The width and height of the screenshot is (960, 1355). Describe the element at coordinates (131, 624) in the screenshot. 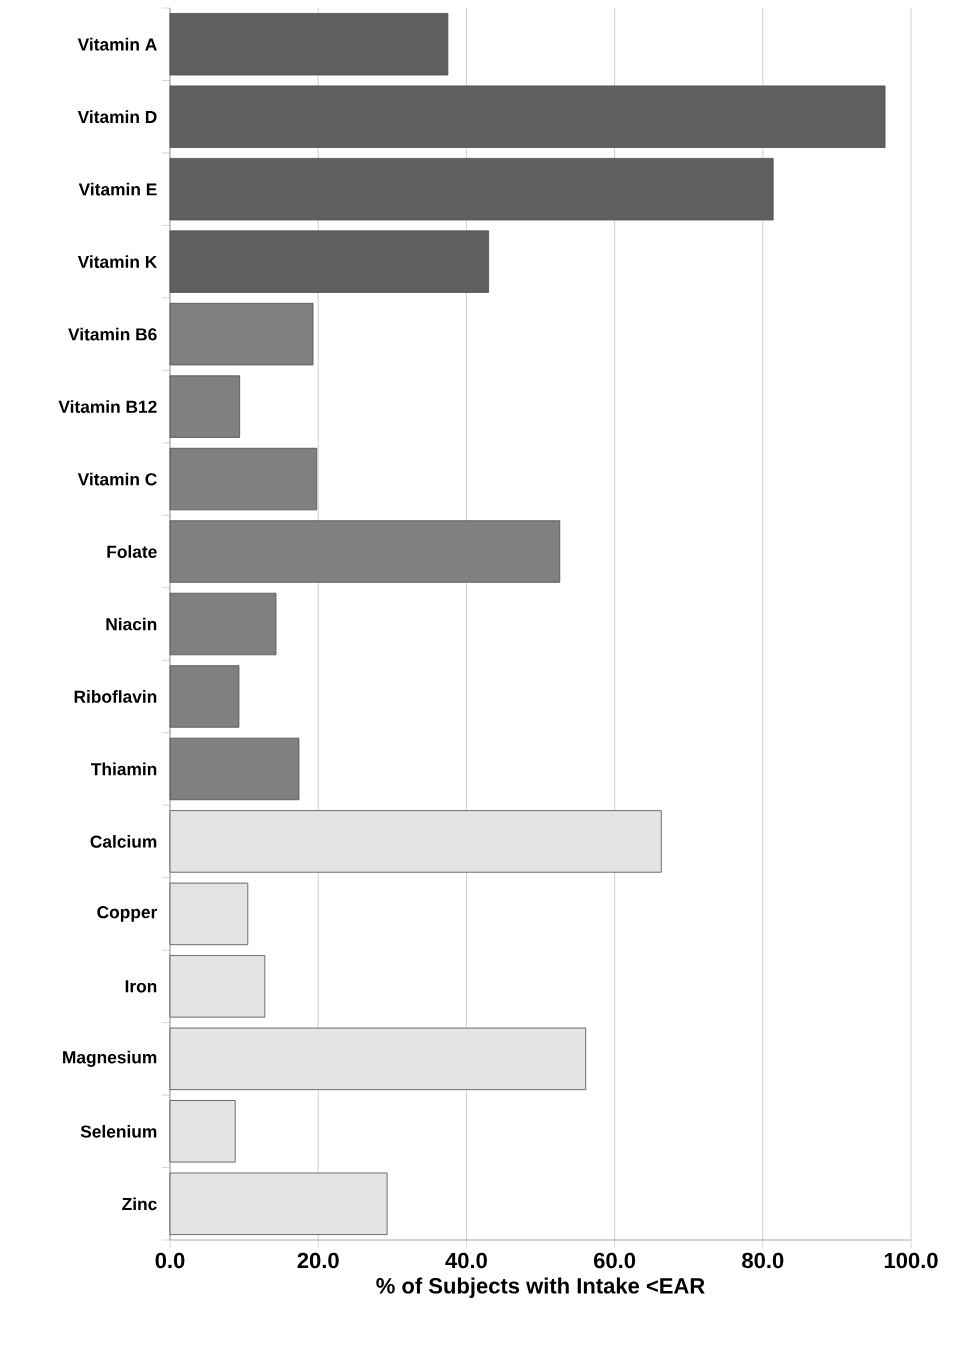

I see `y-tick-label: Niacin` at that location.